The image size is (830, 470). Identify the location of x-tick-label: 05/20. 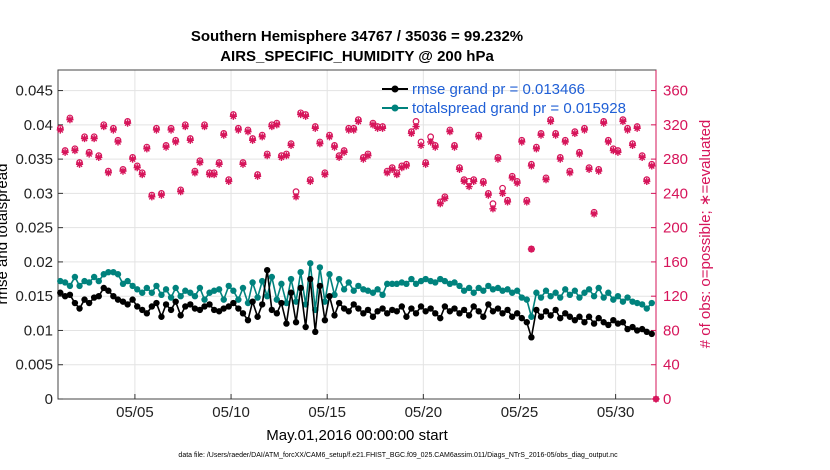
(424, 412).